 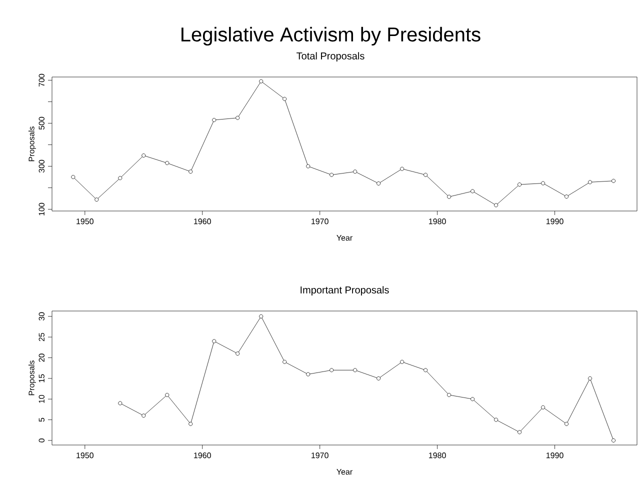 I want to click on y-tick-label: 10, so click(x=41, y=398).